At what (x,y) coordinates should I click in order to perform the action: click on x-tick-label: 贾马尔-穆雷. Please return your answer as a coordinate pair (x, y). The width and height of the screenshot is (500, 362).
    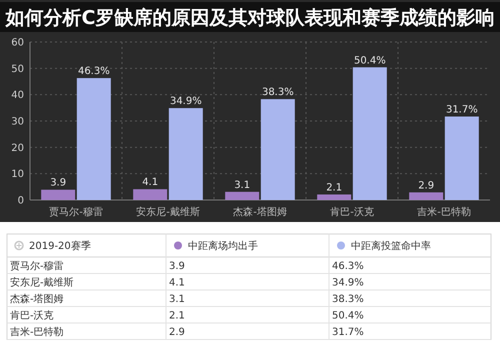
    Looking at the image, I should click on (76, 212).